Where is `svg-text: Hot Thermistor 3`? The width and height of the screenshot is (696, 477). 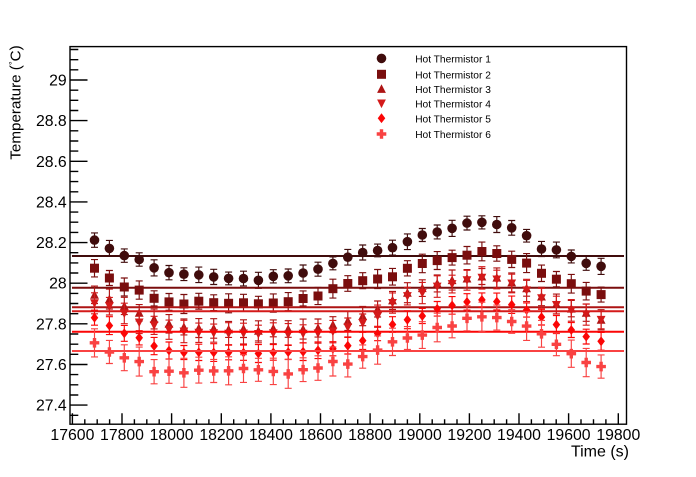
svg-text: Hot Thermistor 3 is located at coordinates (453, 90).